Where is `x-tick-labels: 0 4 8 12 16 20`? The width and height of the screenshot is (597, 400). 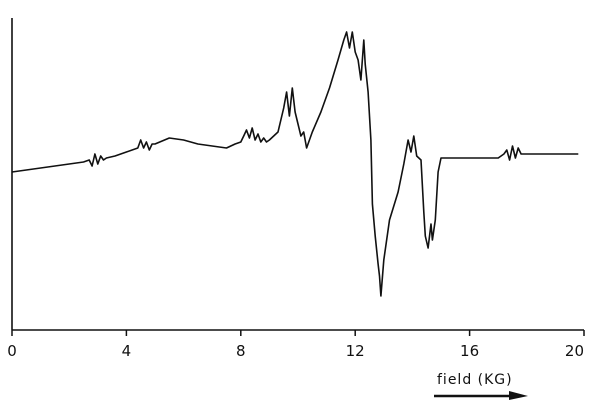
x-tick-labels: 0 4 8 12 16 20 is located at coordinates (295, 351).